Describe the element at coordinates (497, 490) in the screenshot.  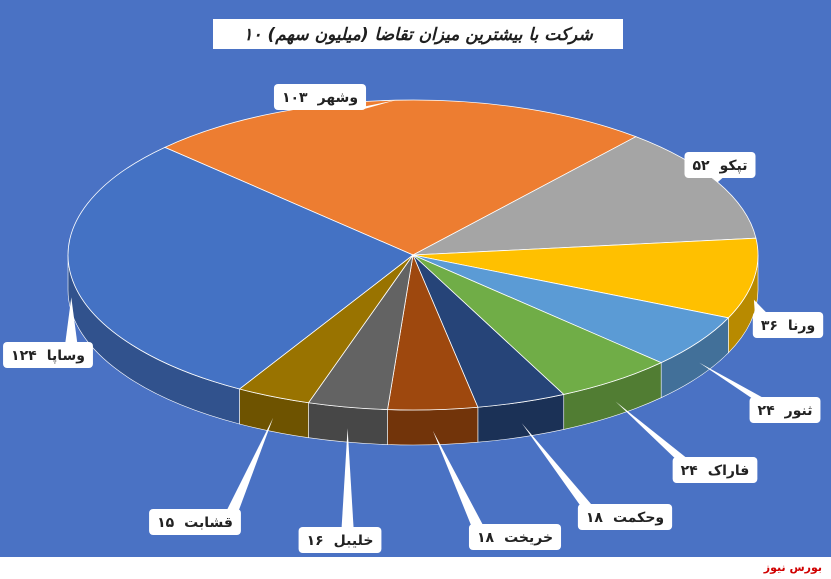
I see `data-label: خریخت ۱۸` at that location.